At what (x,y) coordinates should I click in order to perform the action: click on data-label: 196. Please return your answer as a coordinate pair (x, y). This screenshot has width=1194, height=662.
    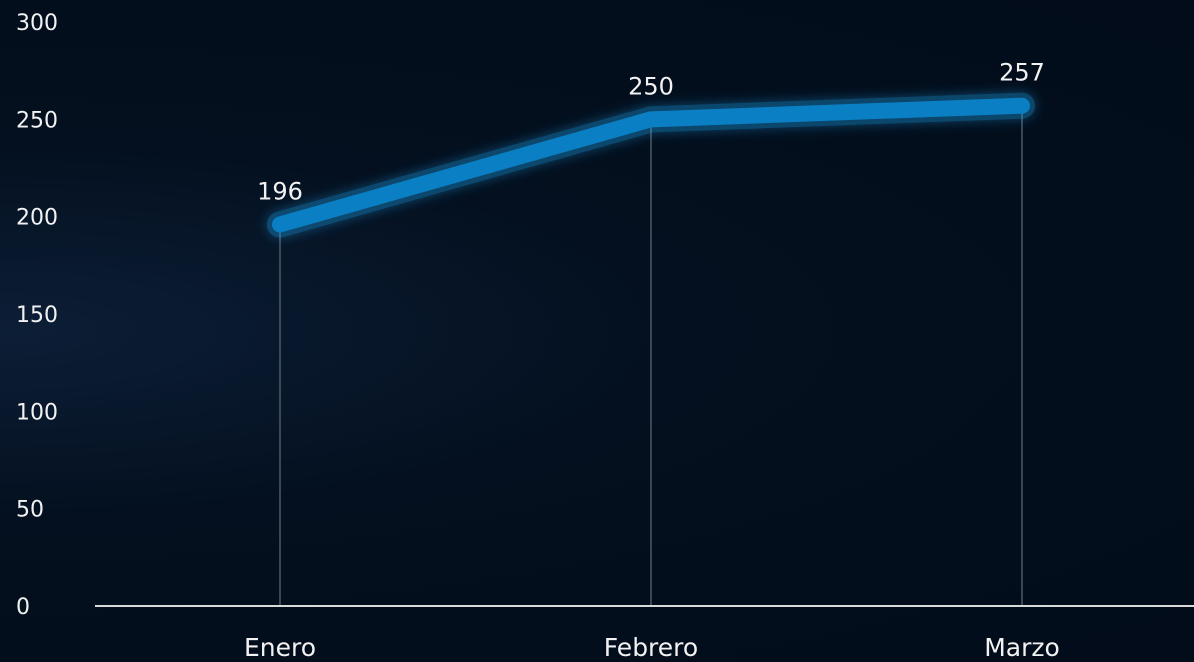
    Looking at the image, I should click on (280, 191).